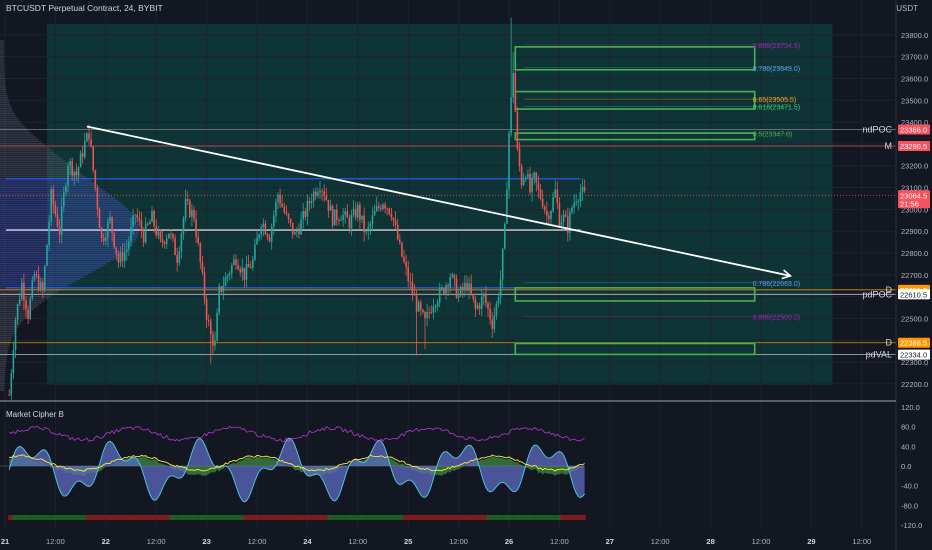 This screenshot has width=932, height=550. I want to click on indicator-tick-label: -120.0, so click(911, 525).